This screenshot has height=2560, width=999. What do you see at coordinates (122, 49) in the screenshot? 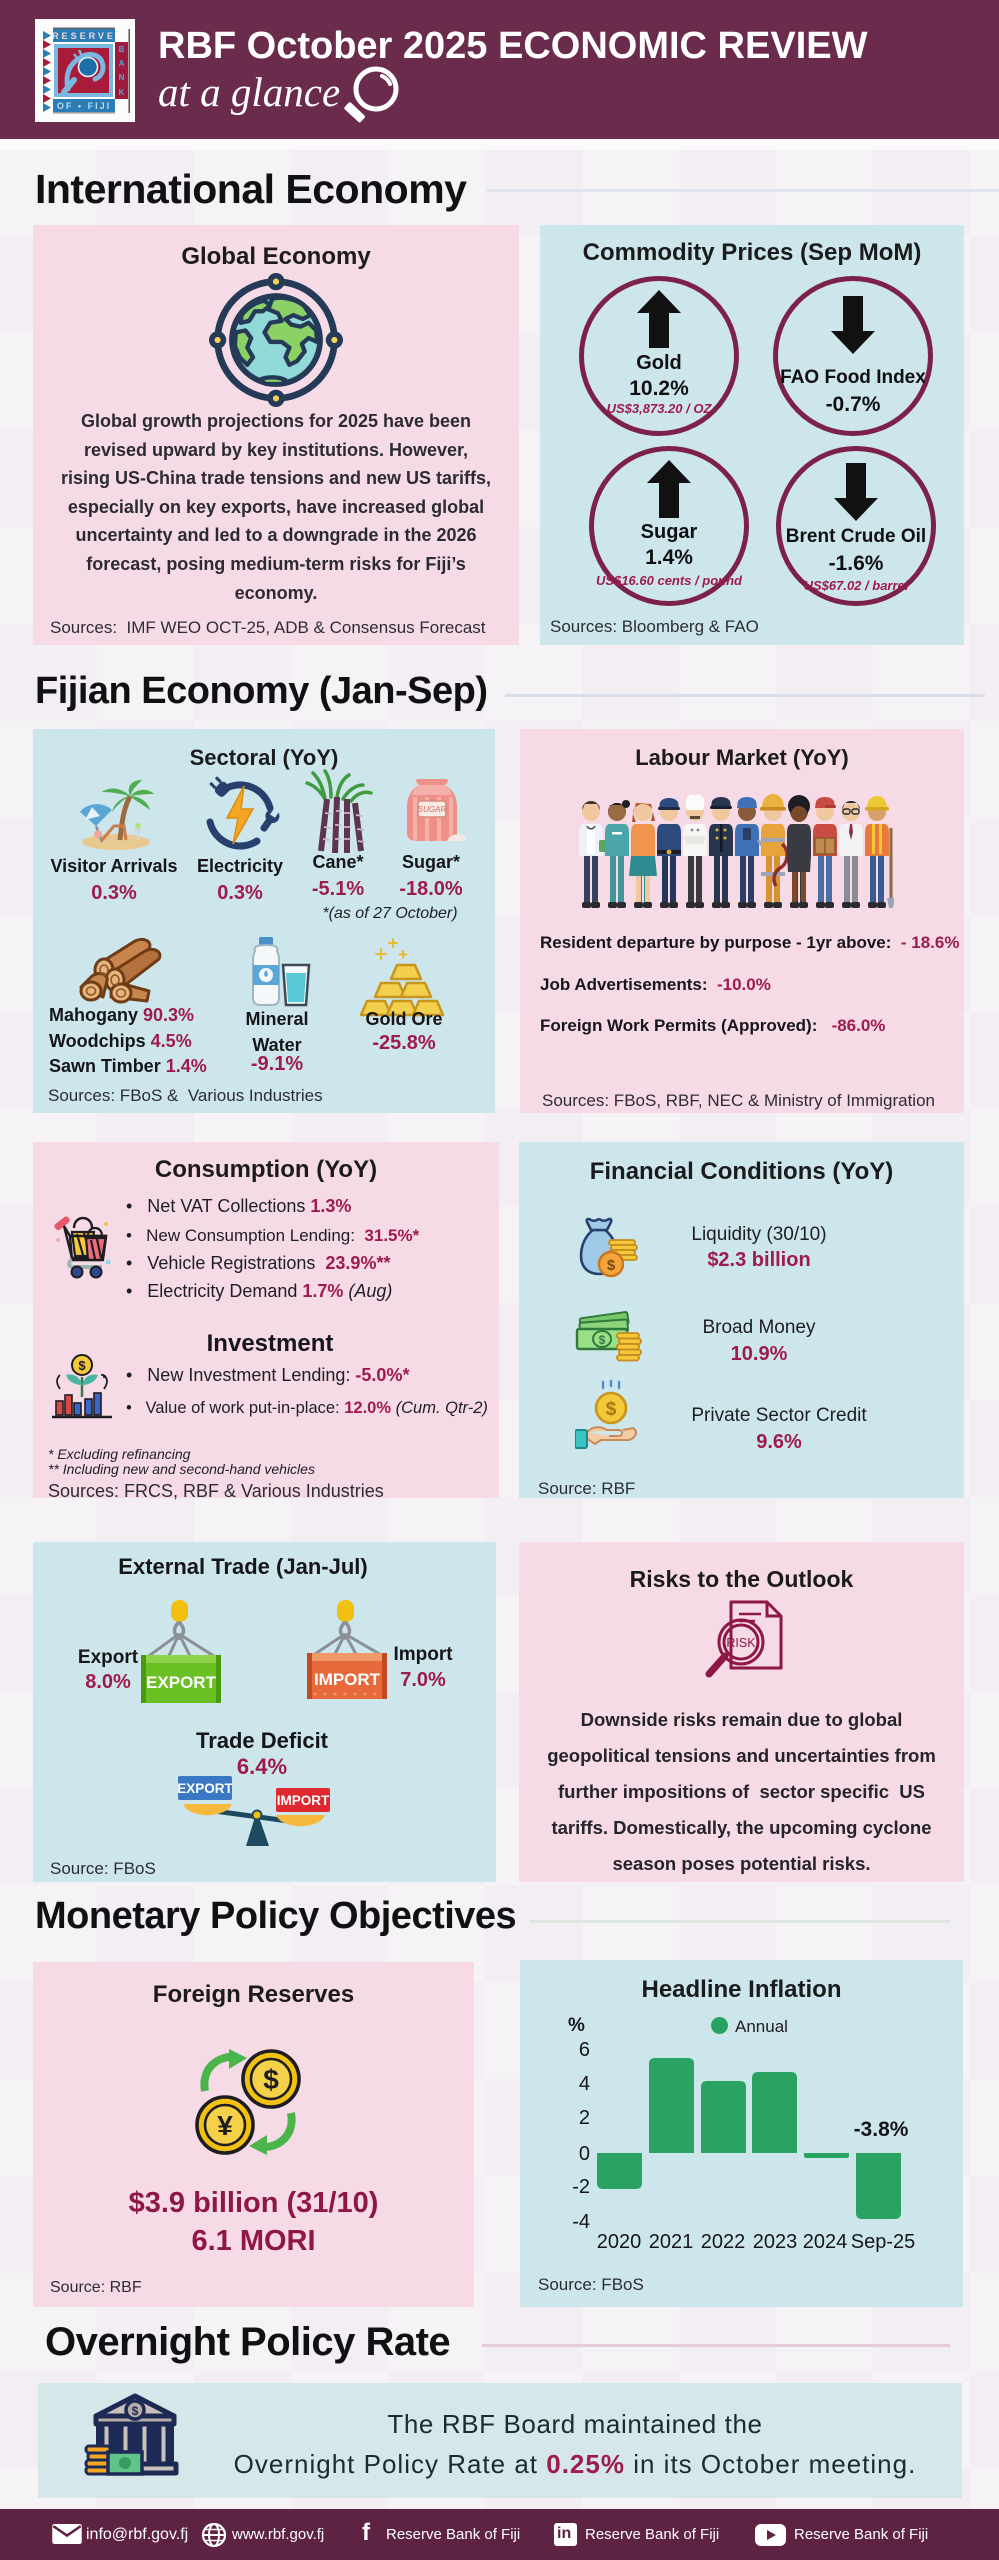
I see `svg-text: B` at bounding box center [122, 49].